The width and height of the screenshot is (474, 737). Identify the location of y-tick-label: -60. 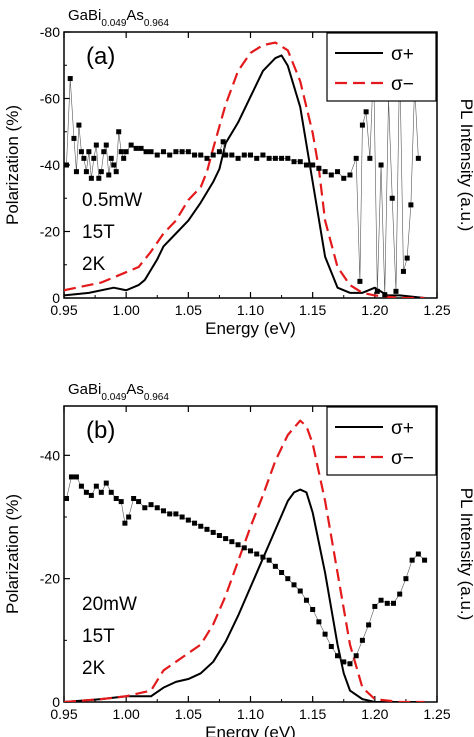
(50, 99).